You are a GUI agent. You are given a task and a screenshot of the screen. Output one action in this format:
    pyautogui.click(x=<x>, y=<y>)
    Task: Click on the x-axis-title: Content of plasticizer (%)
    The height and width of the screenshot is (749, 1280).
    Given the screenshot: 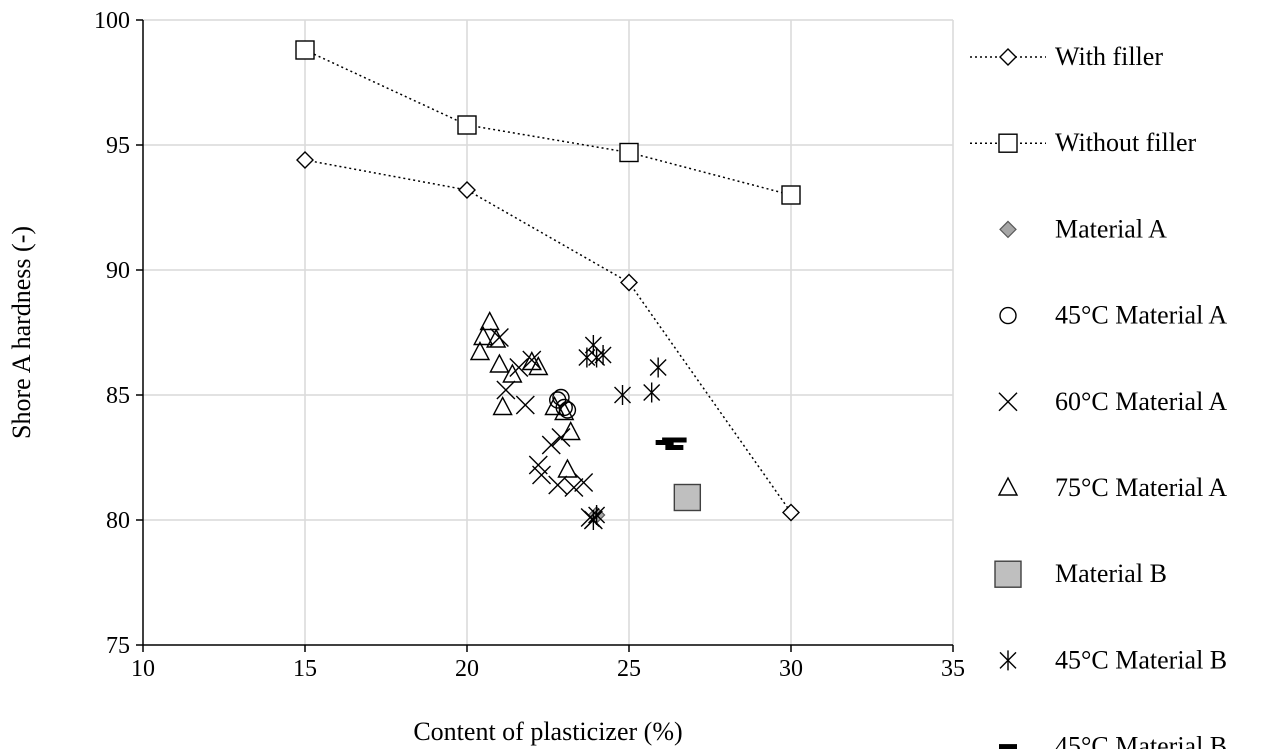 What is the action you would take?
    pyautogui.click(x=547, y=731)
    